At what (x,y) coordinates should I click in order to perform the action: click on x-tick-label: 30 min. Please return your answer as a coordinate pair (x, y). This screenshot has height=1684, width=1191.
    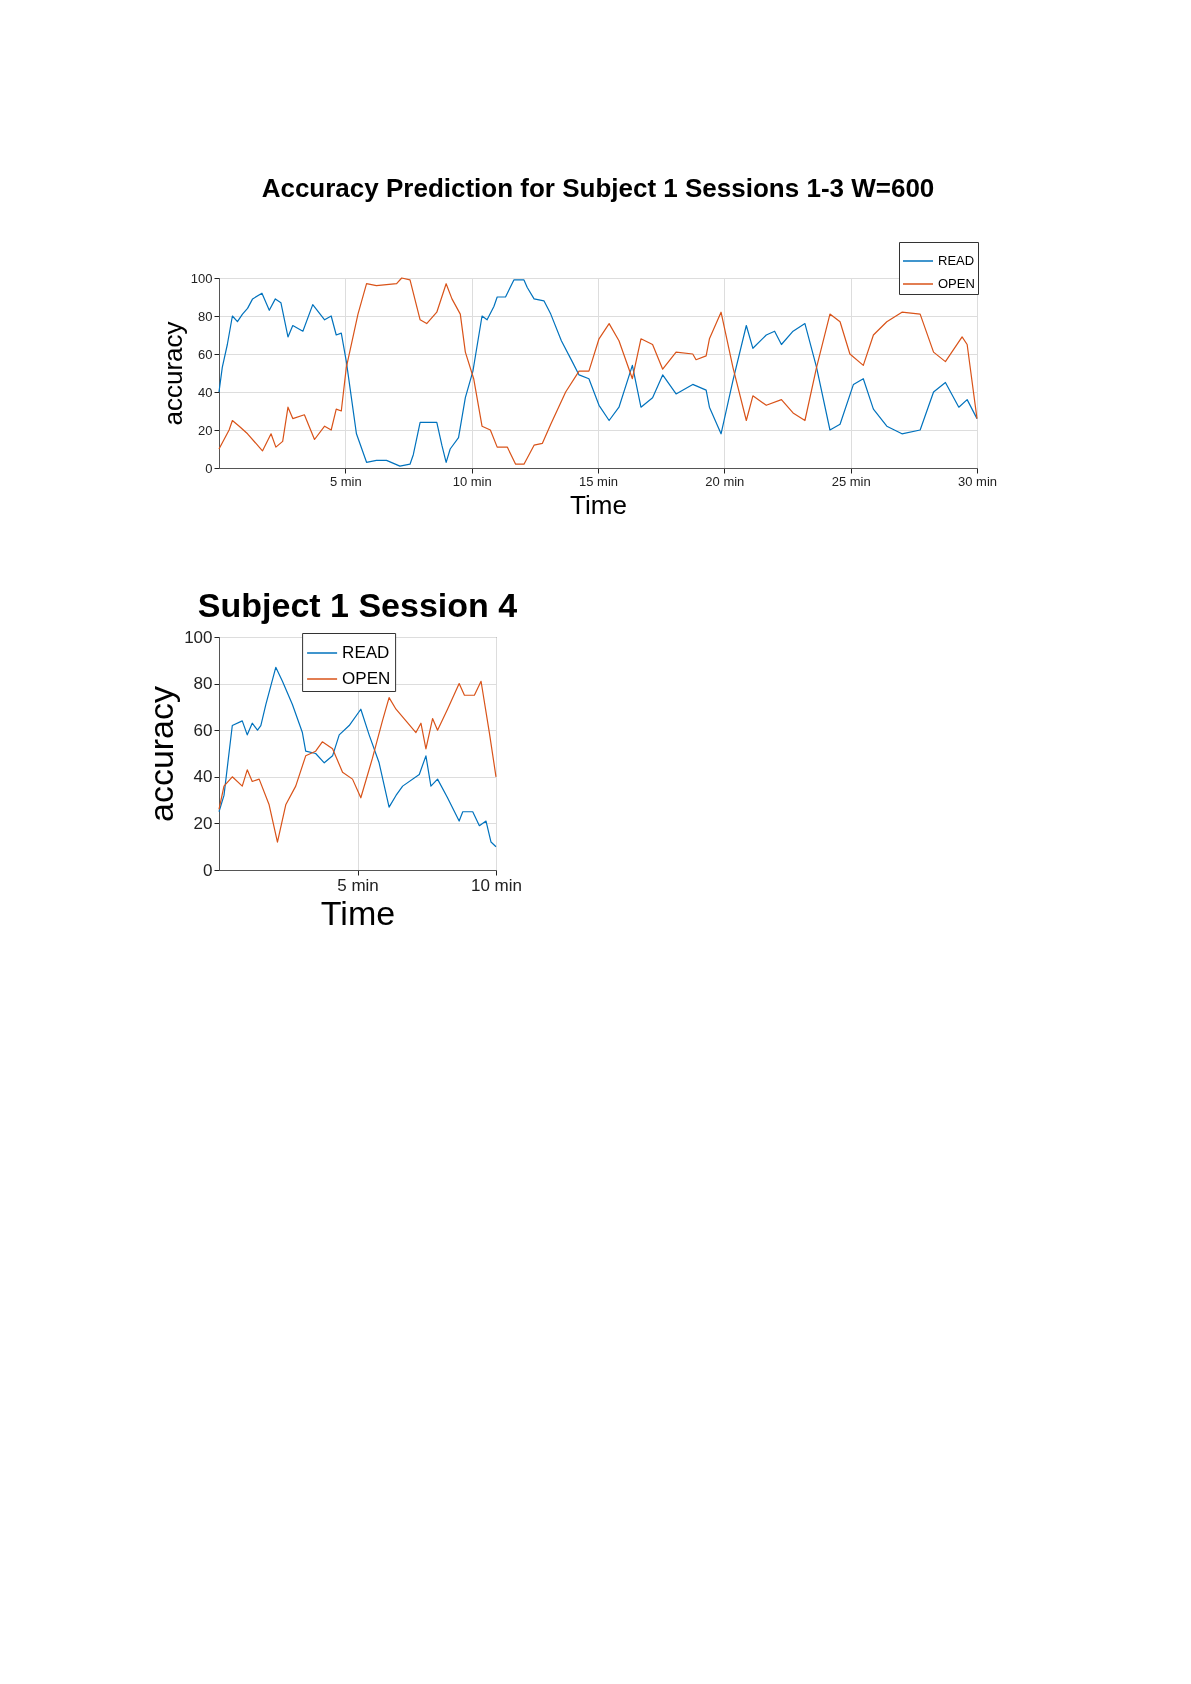
    Looking at the image, I should click on (977, 481).